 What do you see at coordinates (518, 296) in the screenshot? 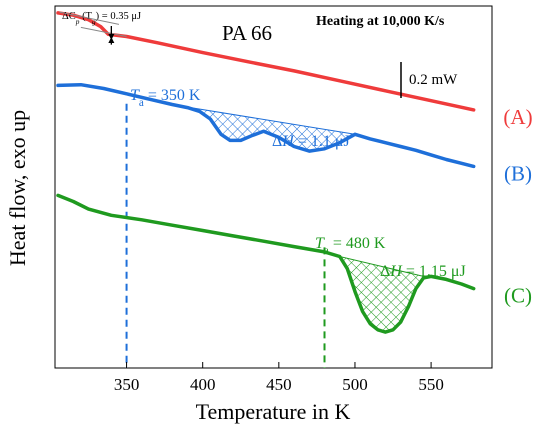
I see `series-label-3: (C)` at bounding box center [518, 296].